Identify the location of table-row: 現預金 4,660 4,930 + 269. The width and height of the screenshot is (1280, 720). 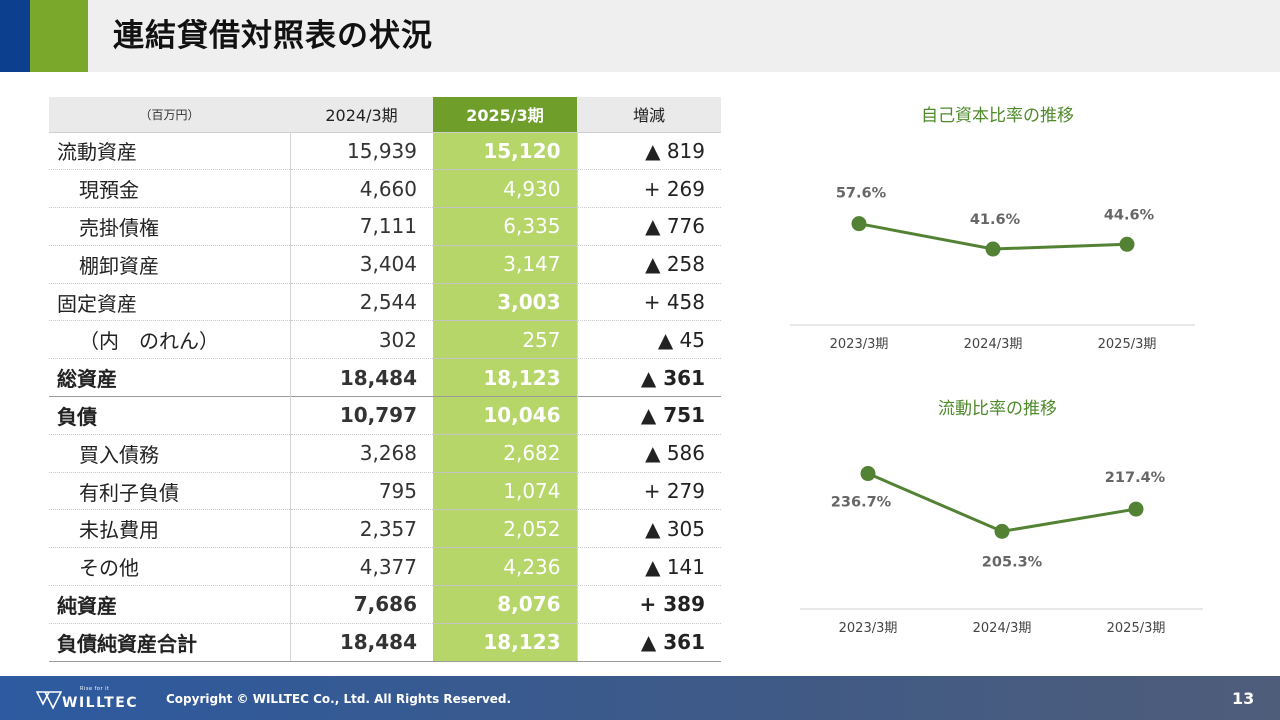
(385, 189).